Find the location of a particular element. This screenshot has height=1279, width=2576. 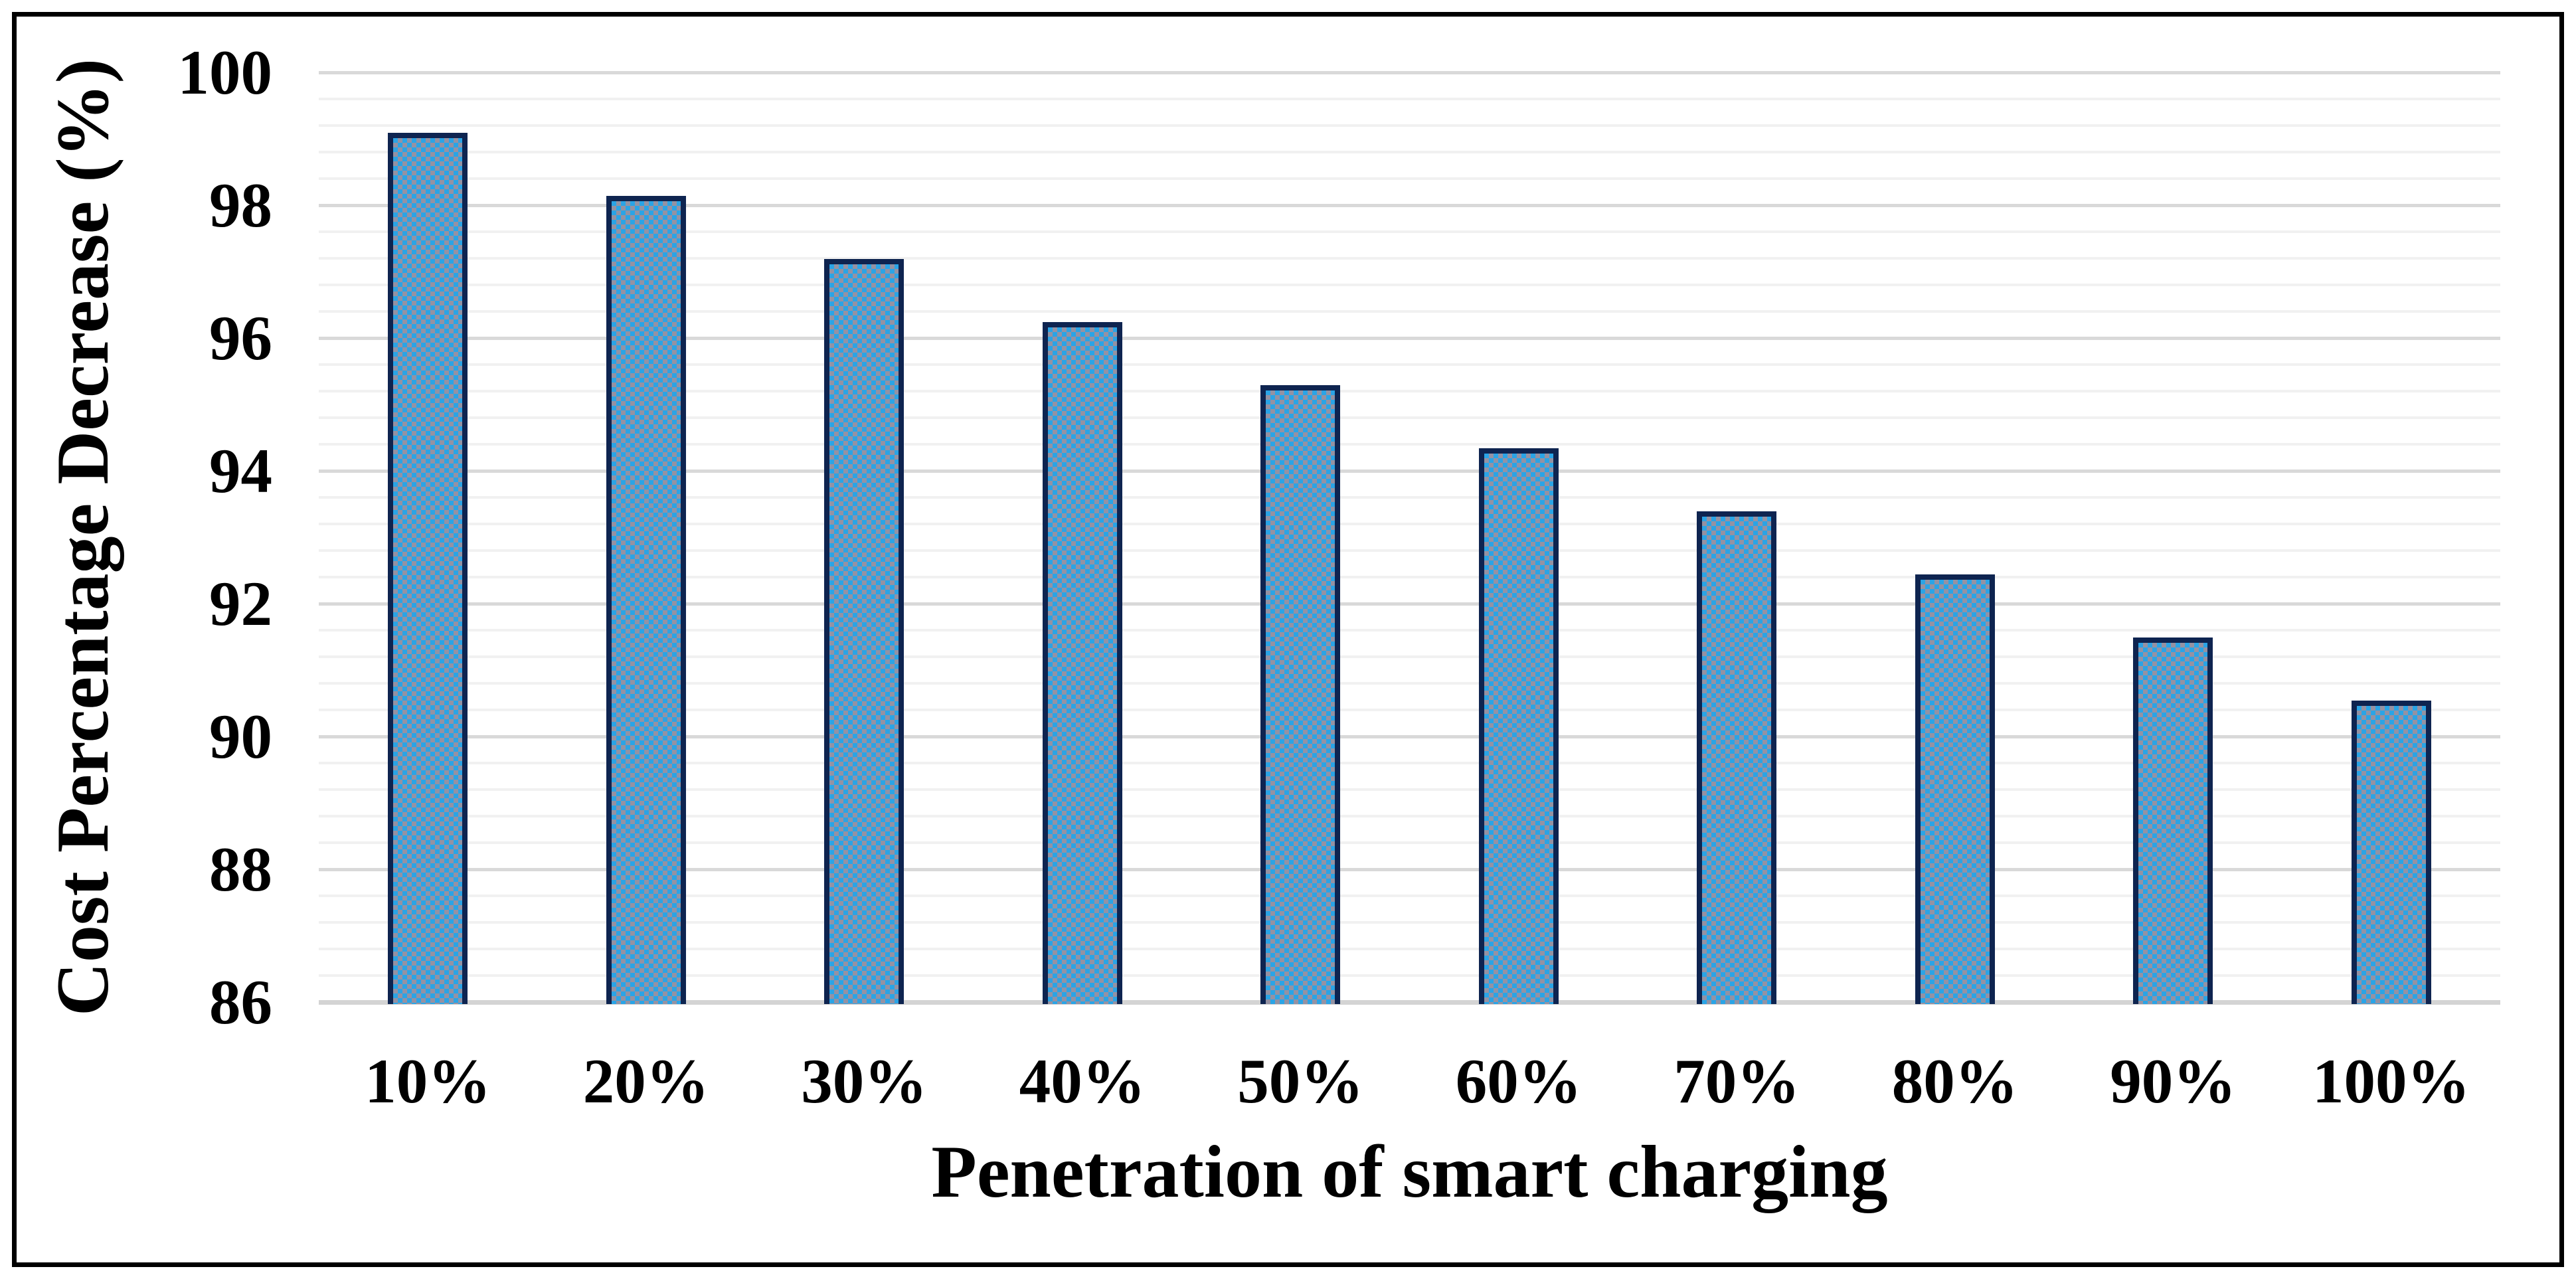

x-tick-label-60%: 60% is located at coordinates (1518, 1081).